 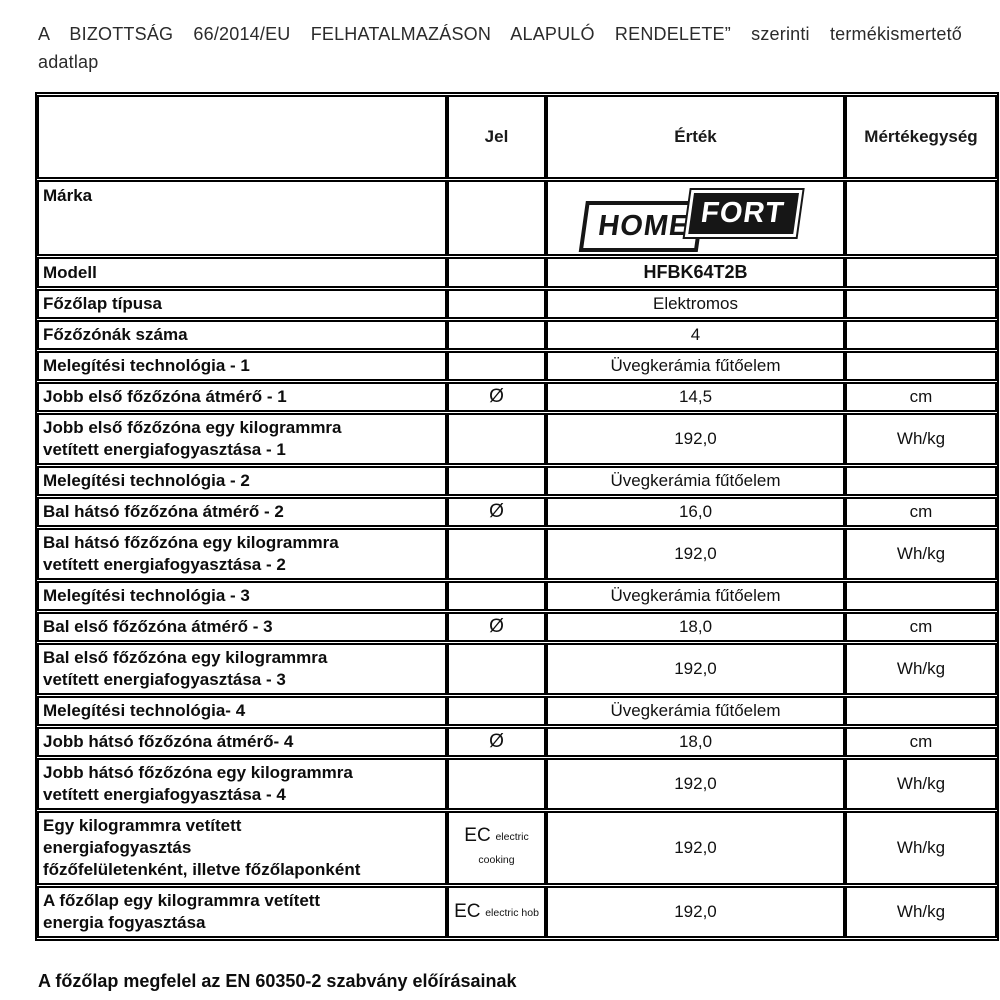 I want to click on row-label: Főzőlap típusa, so click(x=242, y=304).